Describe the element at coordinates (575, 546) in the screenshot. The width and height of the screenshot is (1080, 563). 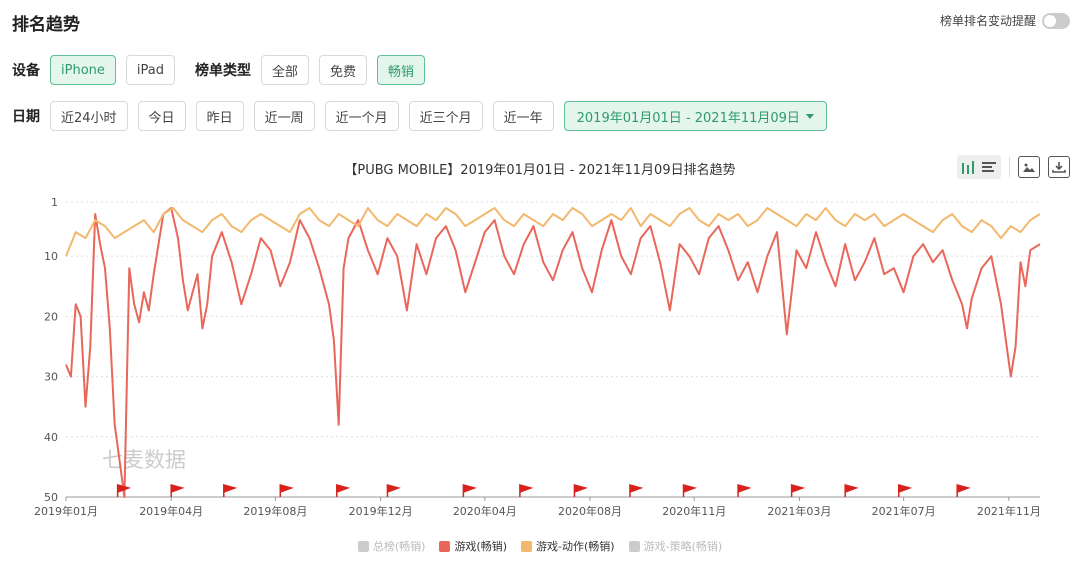
I see `legend-label: 游戏-动作(畅销)` at that location.